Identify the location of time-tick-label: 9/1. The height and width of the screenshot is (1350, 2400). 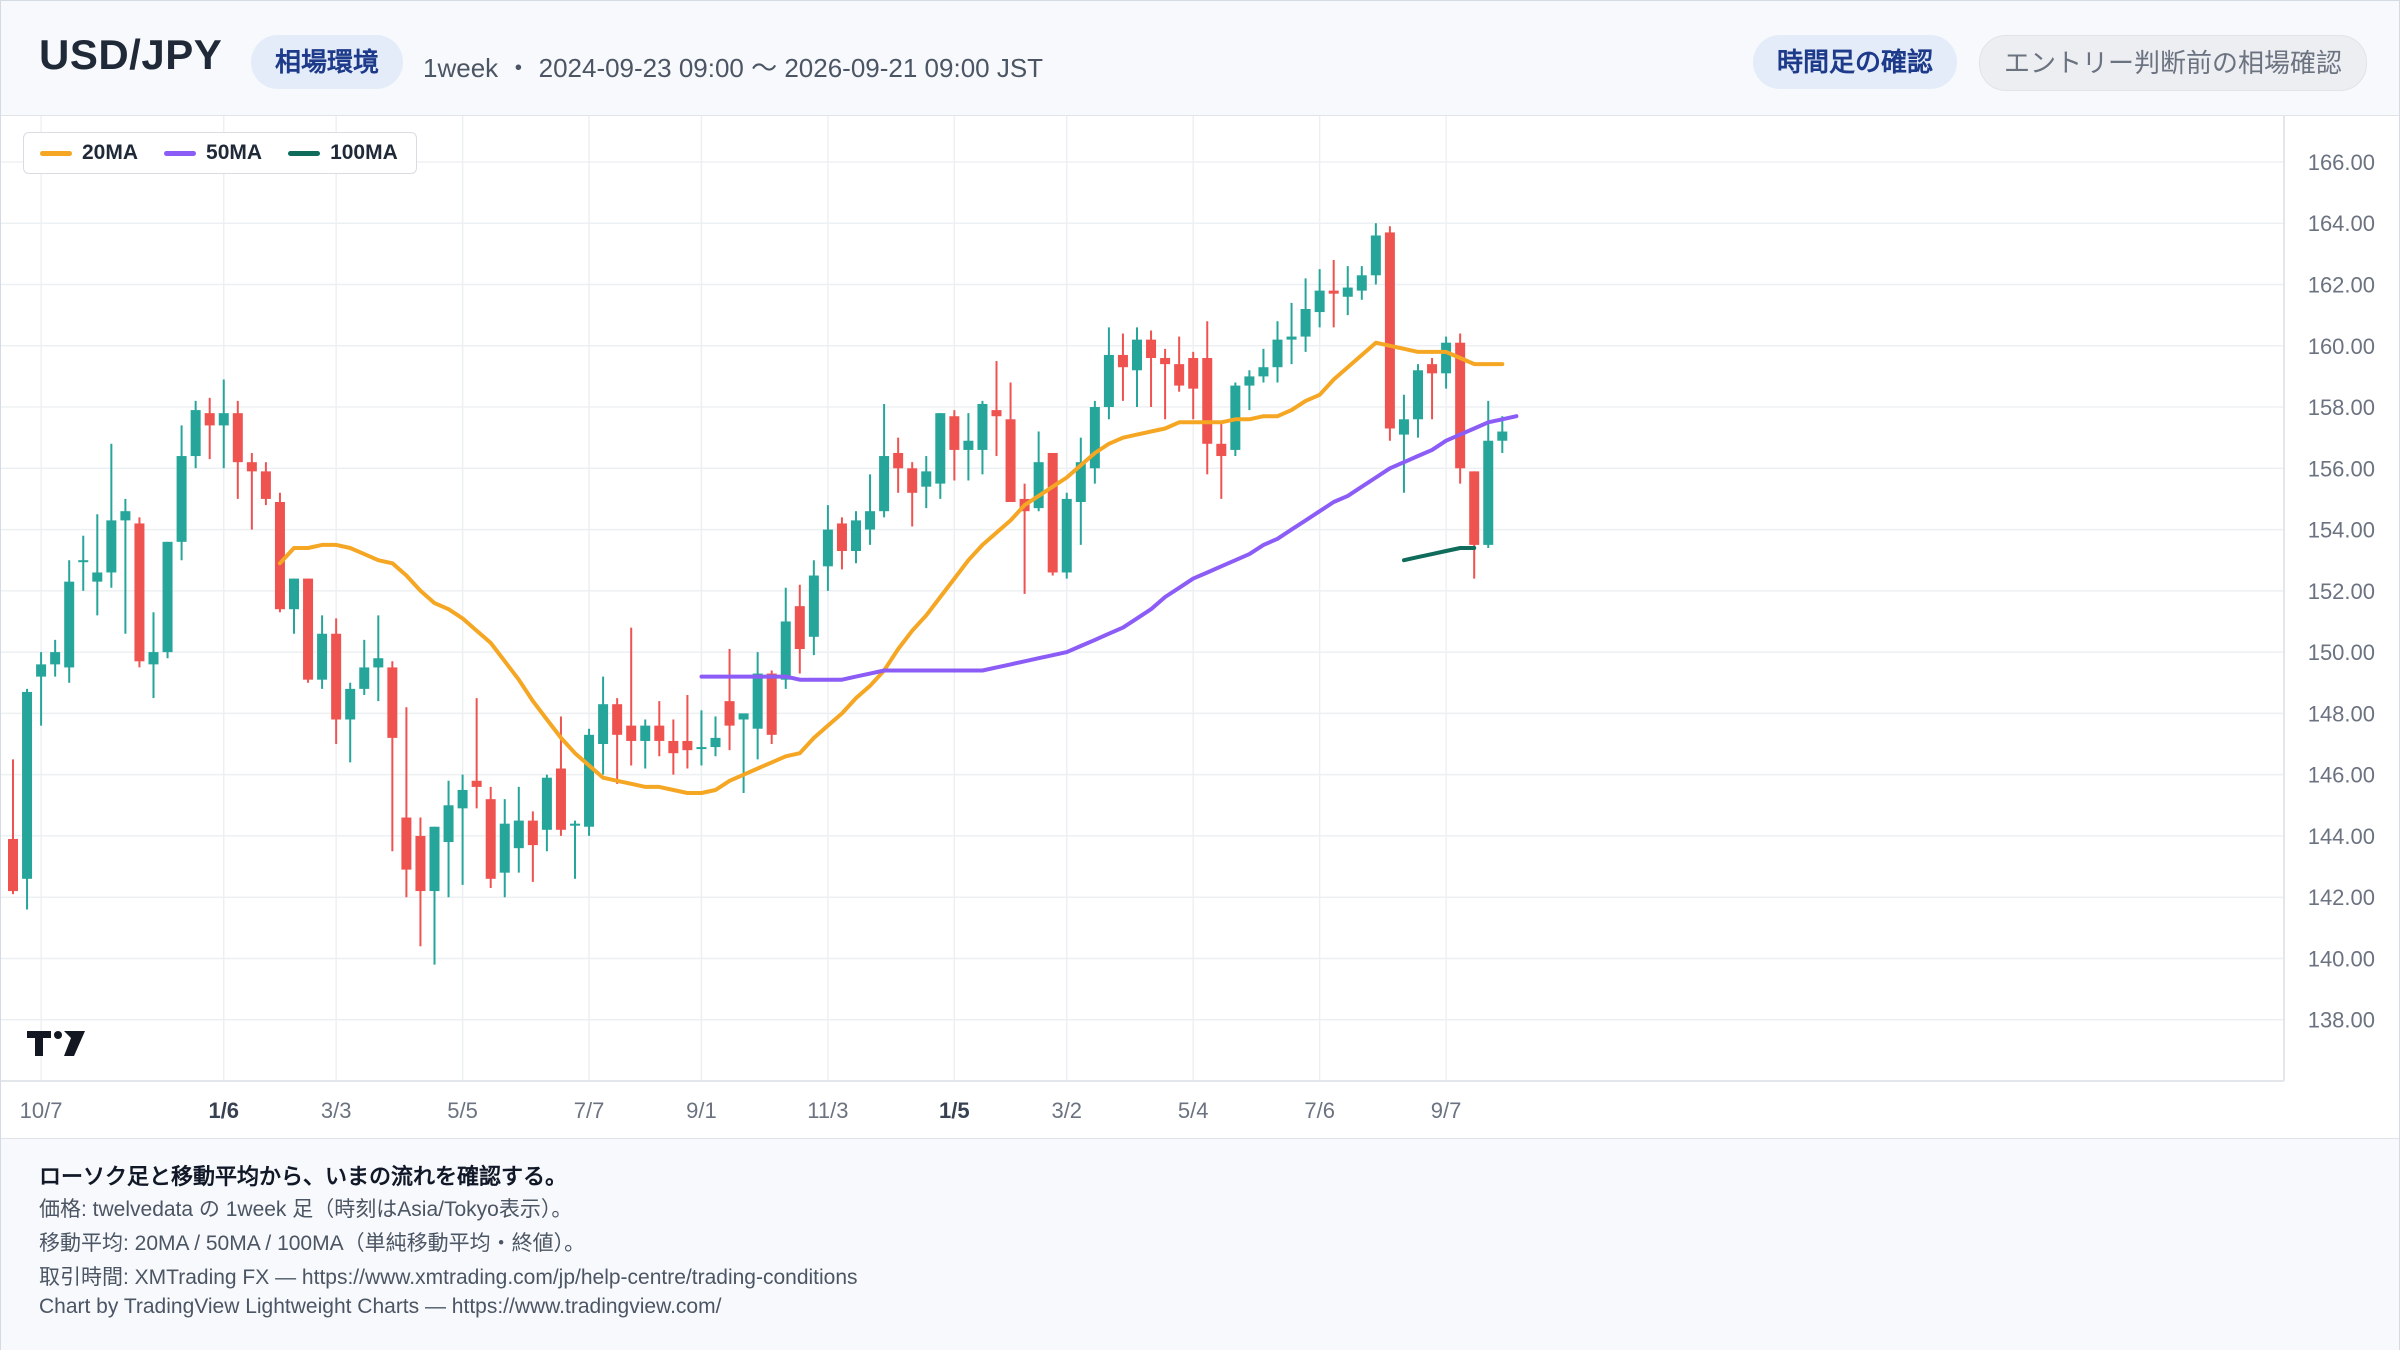
(701, 1110).